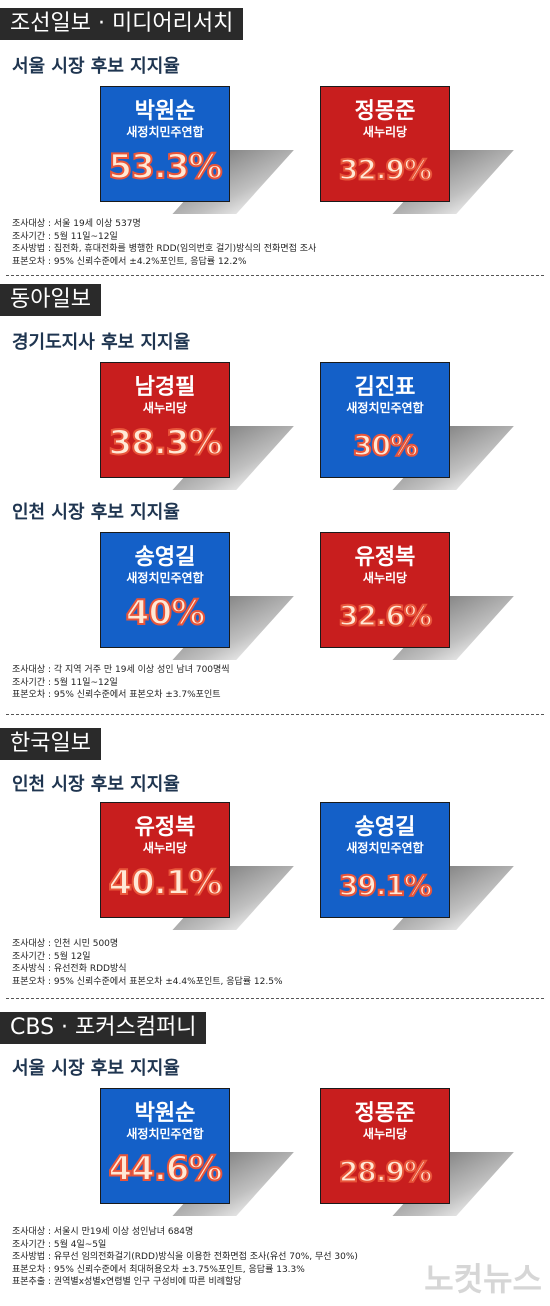 Image resolution: width=550 pixels, height=1306 pixels. What do you see at coordinates (385, 885) in the screenshot?
I see `candidate-percentage: 39.1%` at bounding box center [385, 885].